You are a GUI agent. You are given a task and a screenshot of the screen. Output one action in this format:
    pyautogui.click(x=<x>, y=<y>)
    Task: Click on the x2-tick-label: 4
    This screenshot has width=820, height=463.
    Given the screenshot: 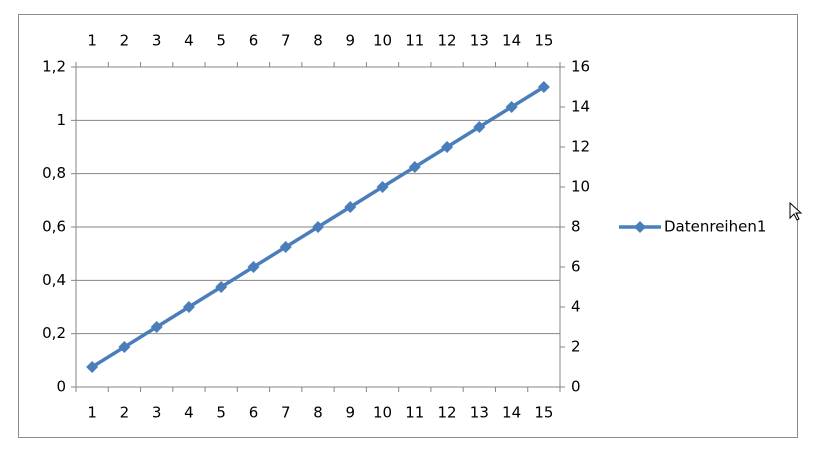 What is the action you would take?
    pyautogui.click(x=189, y=41)
    